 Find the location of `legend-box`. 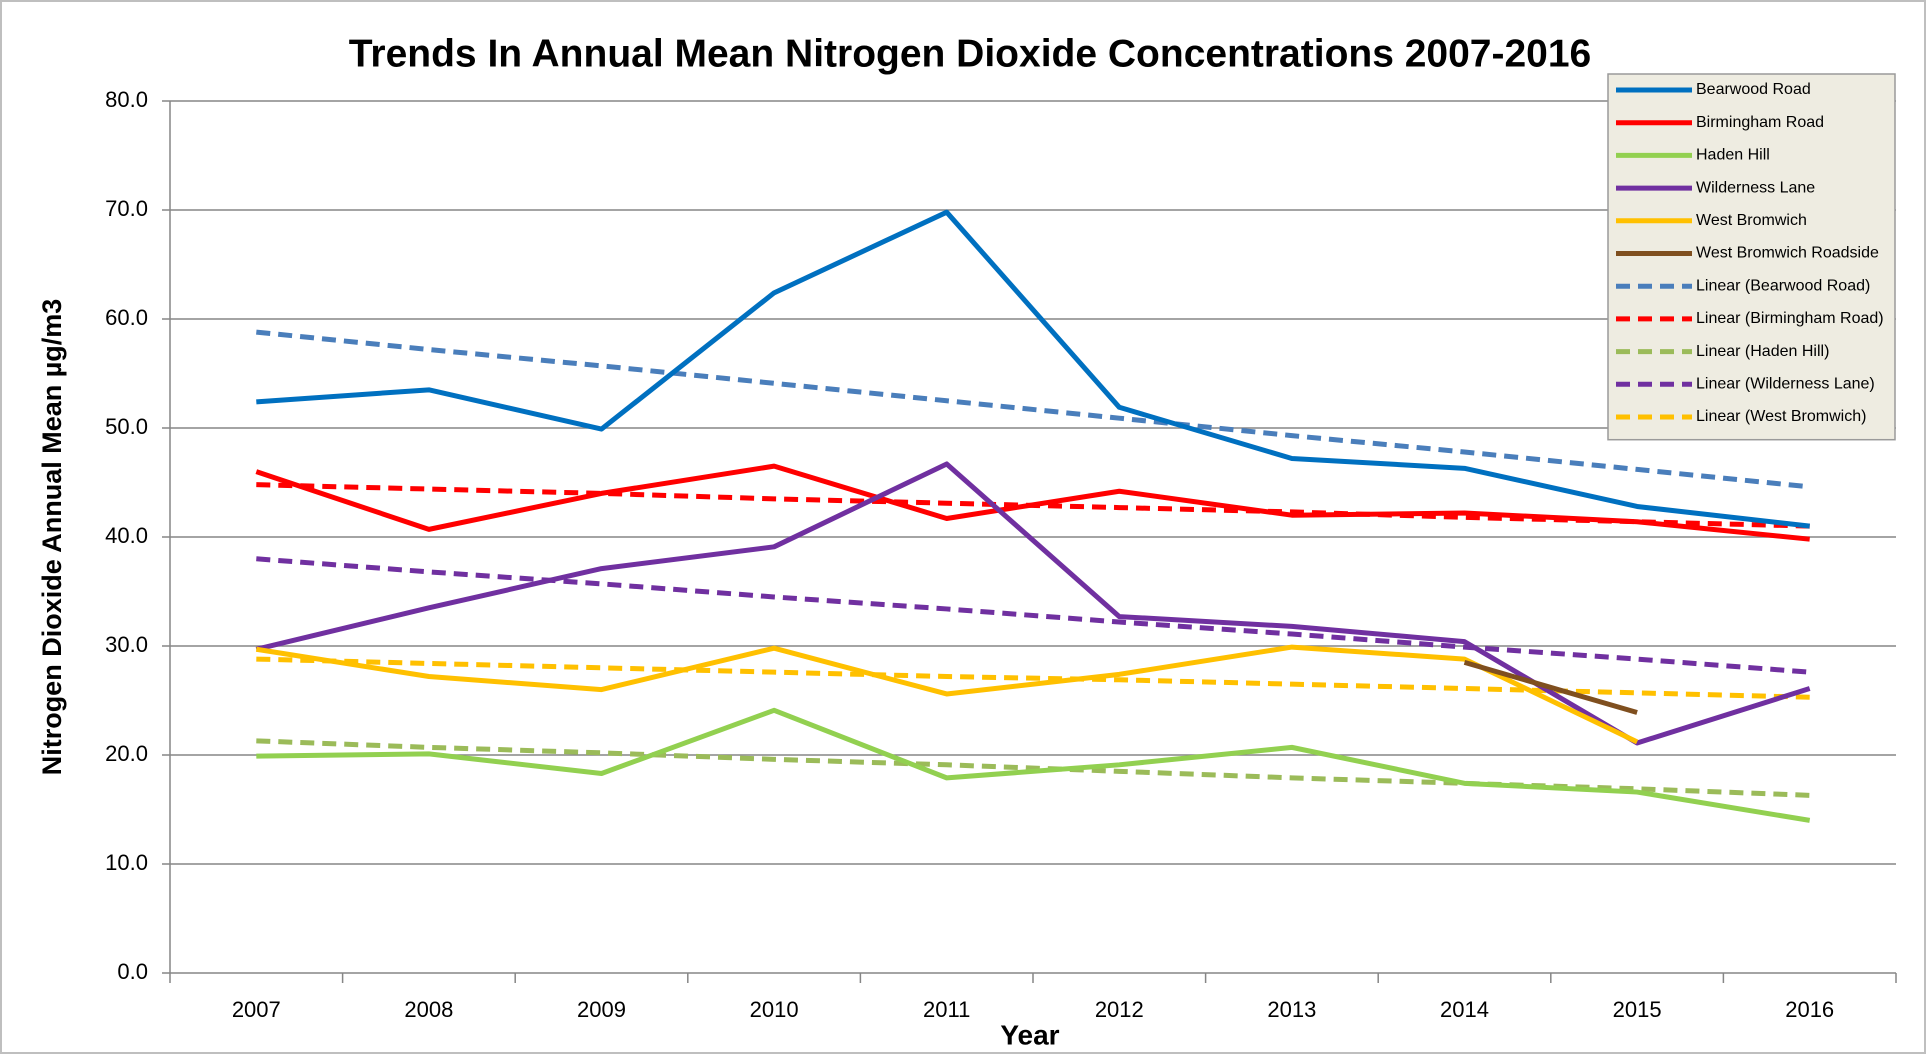

legend-box is located at coordinates (1751, 257).